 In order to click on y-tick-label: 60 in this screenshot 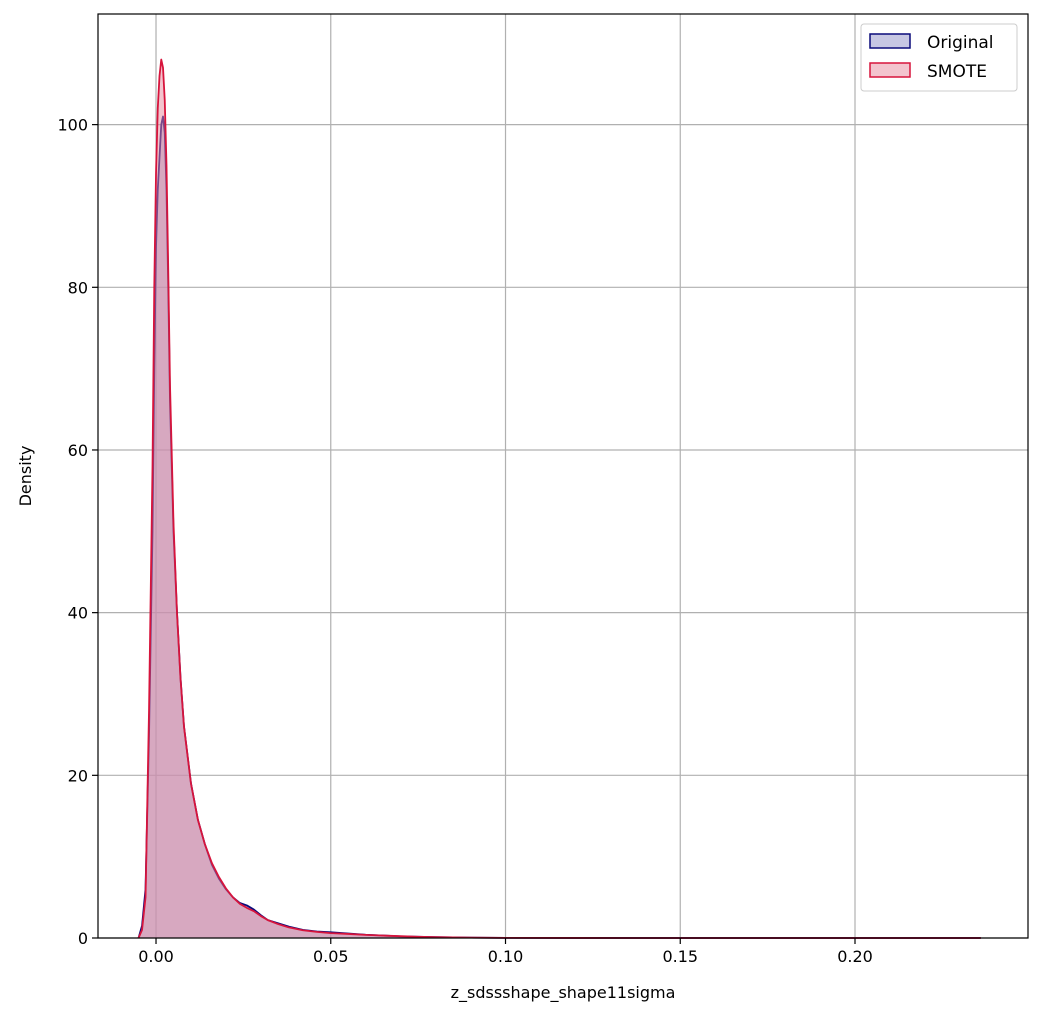, I will do `click(78, 450)`.